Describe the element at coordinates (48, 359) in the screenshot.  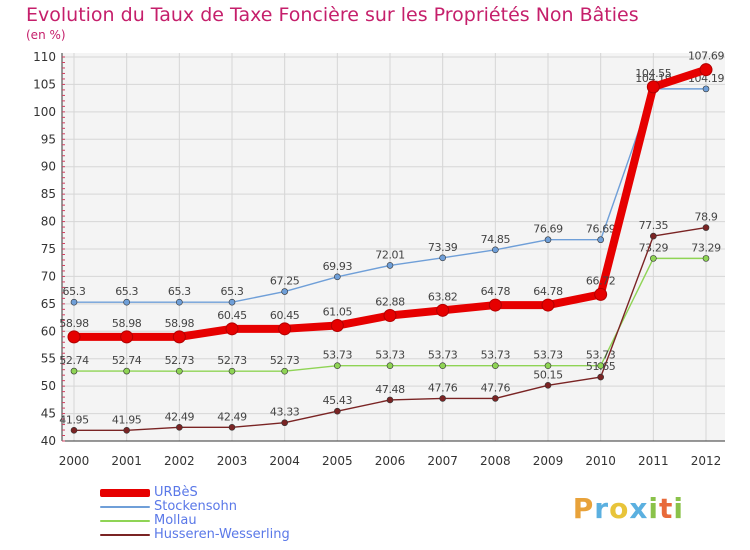
I see `y-tick-label: 55` at that location.